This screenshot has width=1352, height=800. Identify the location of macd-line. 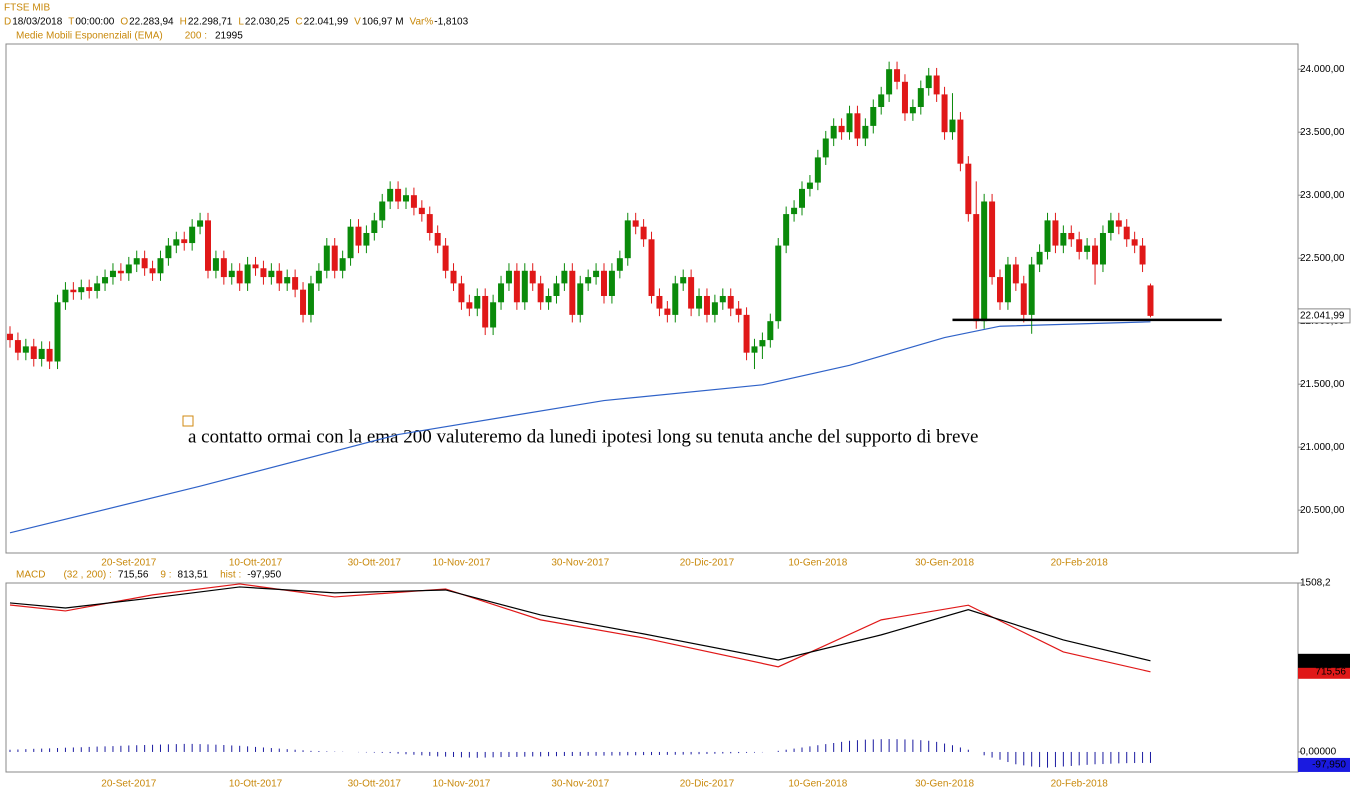
(580, 628).